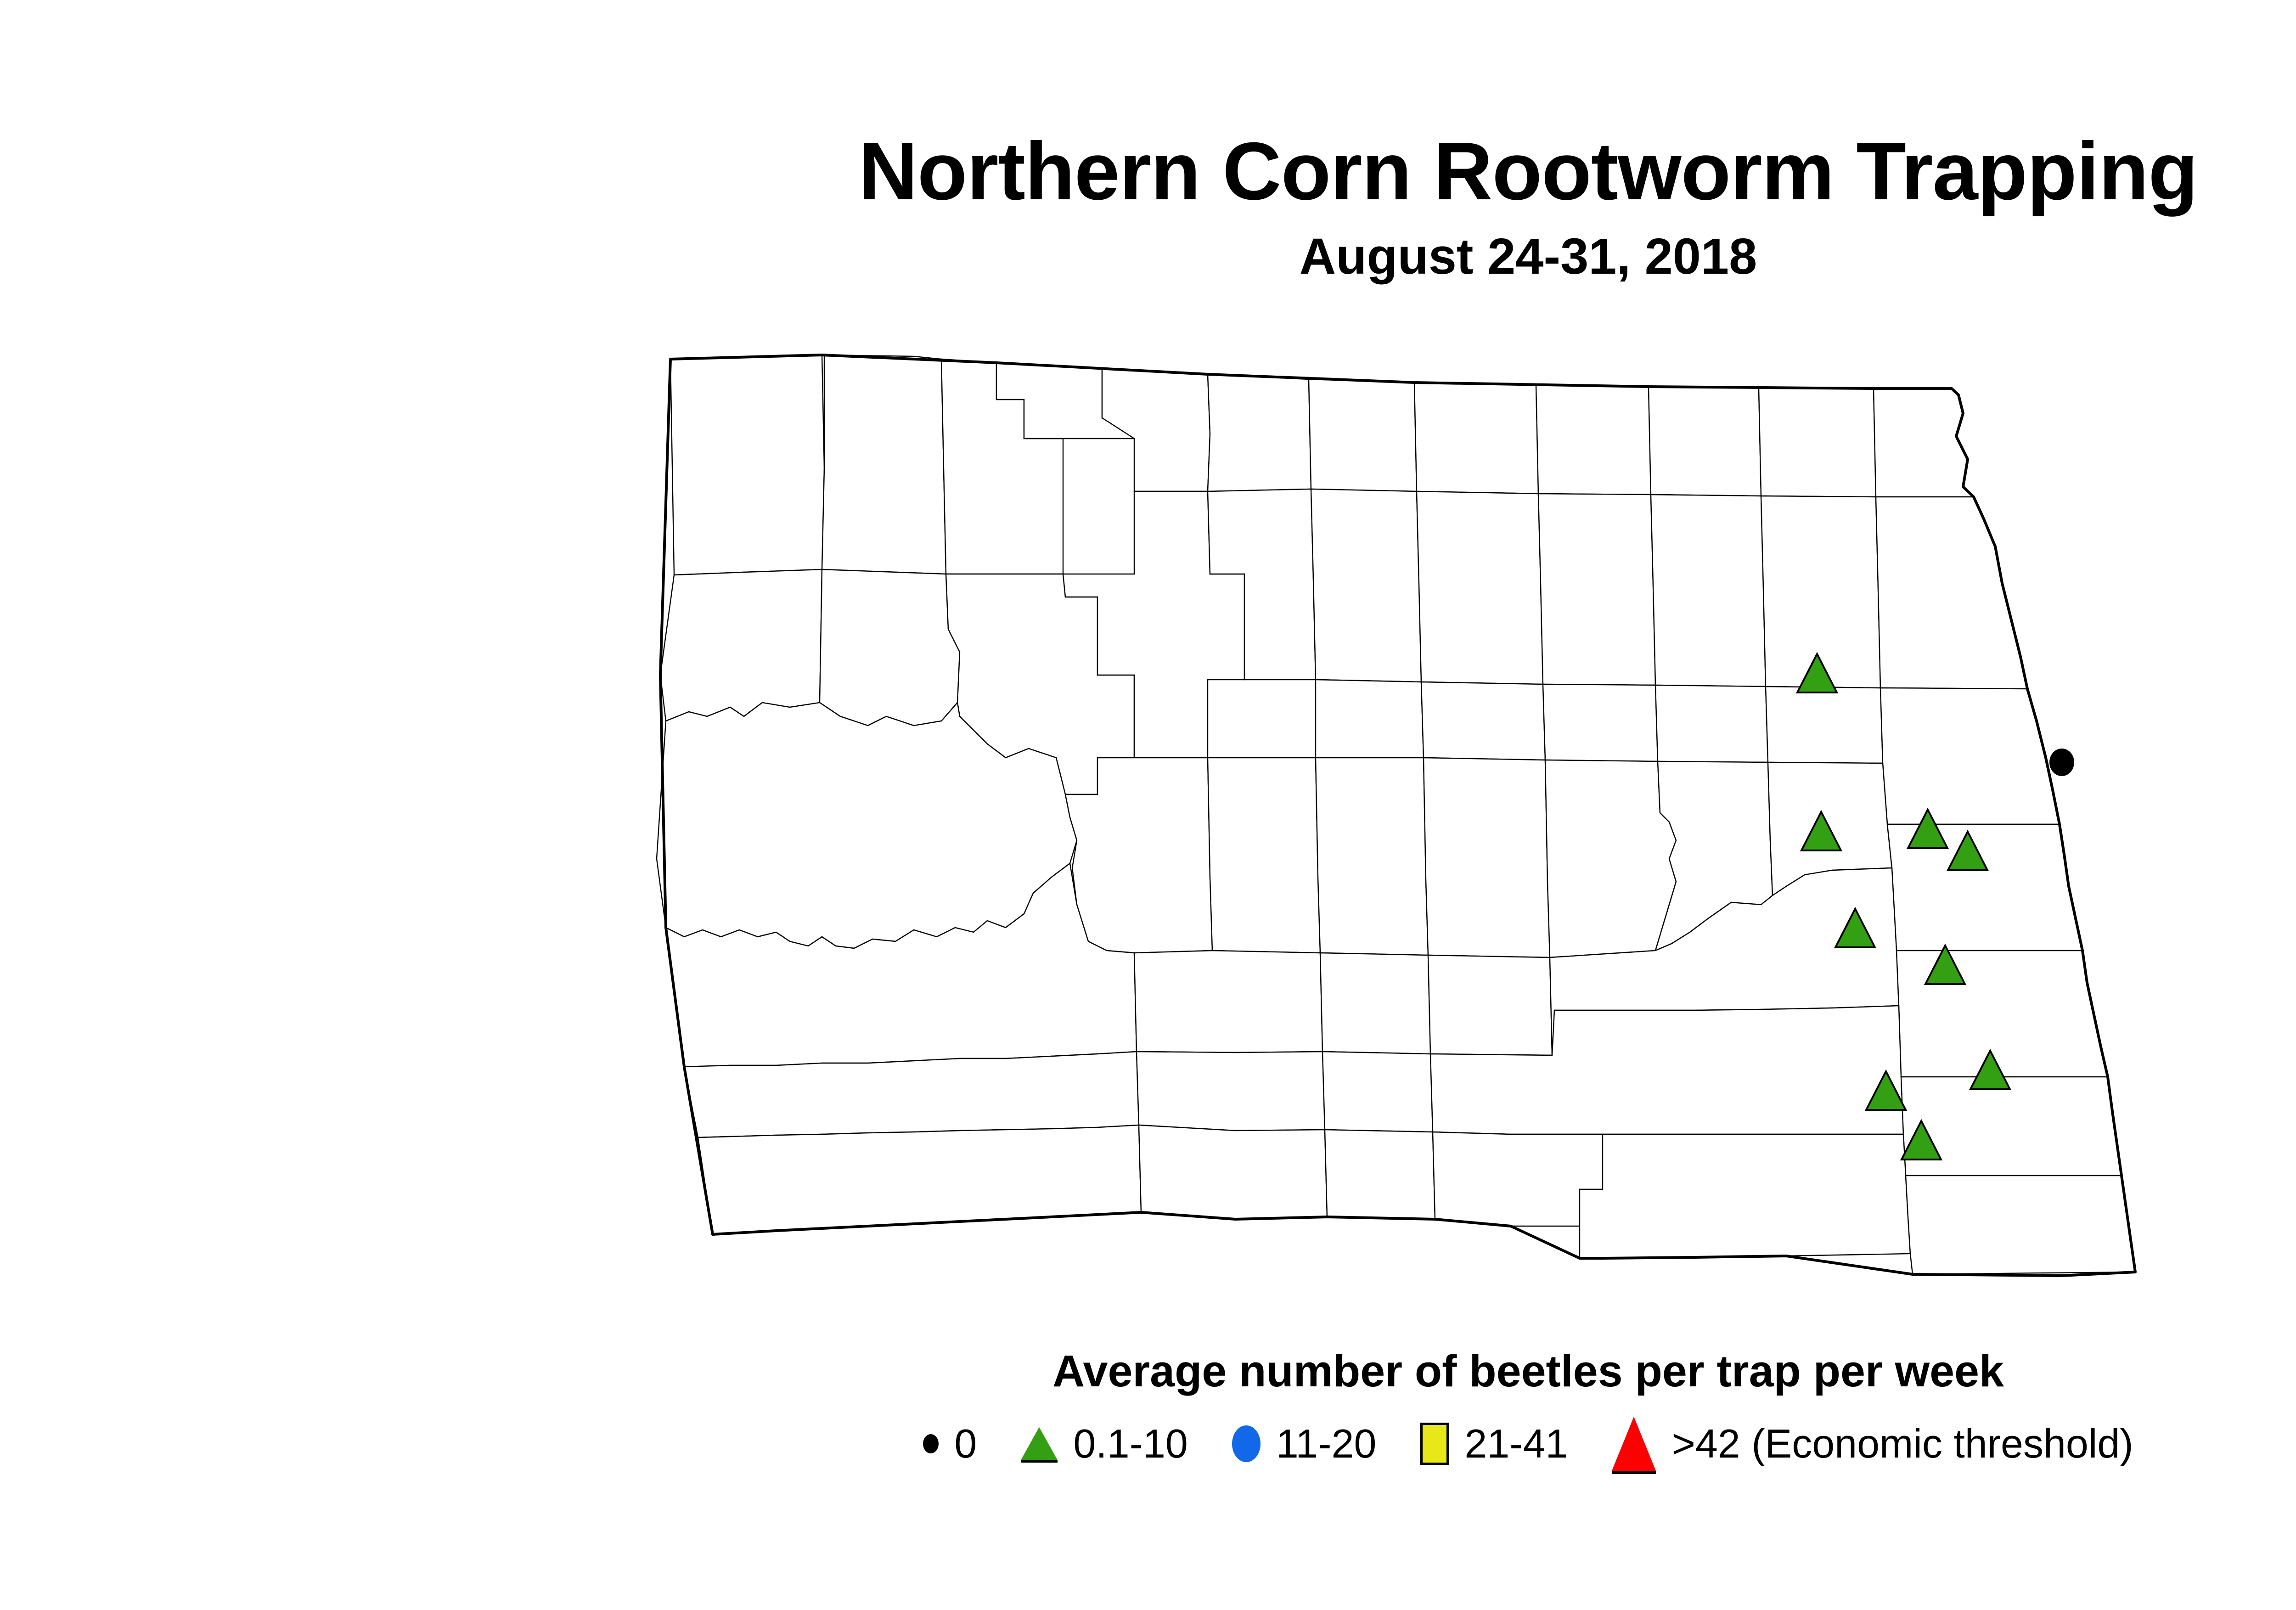 The image size is (2296, 1610). Describe the element at coordinates (1634, 1446) in the screenshot. I see `triangle-red-icon` at that location.